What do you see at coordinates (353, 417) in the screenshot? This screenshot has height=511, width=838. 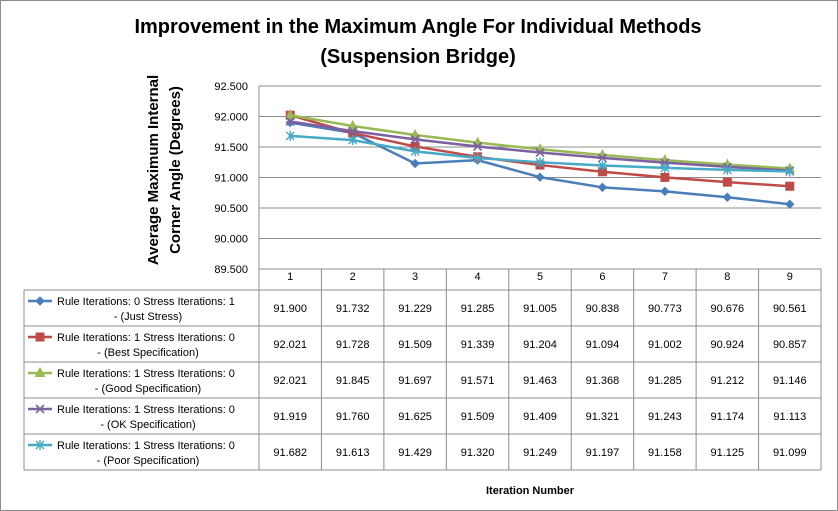 I see `table-cell: 91.760` at bounding box center [353, 417].